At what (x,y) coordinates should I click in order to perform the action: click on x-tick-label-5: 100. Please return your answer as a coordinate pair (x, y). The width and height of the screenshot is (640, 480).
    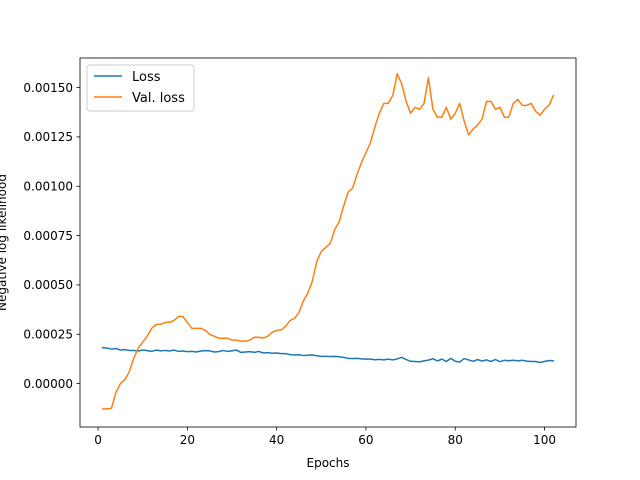
    Looking at the image, I should click on (544, 440).